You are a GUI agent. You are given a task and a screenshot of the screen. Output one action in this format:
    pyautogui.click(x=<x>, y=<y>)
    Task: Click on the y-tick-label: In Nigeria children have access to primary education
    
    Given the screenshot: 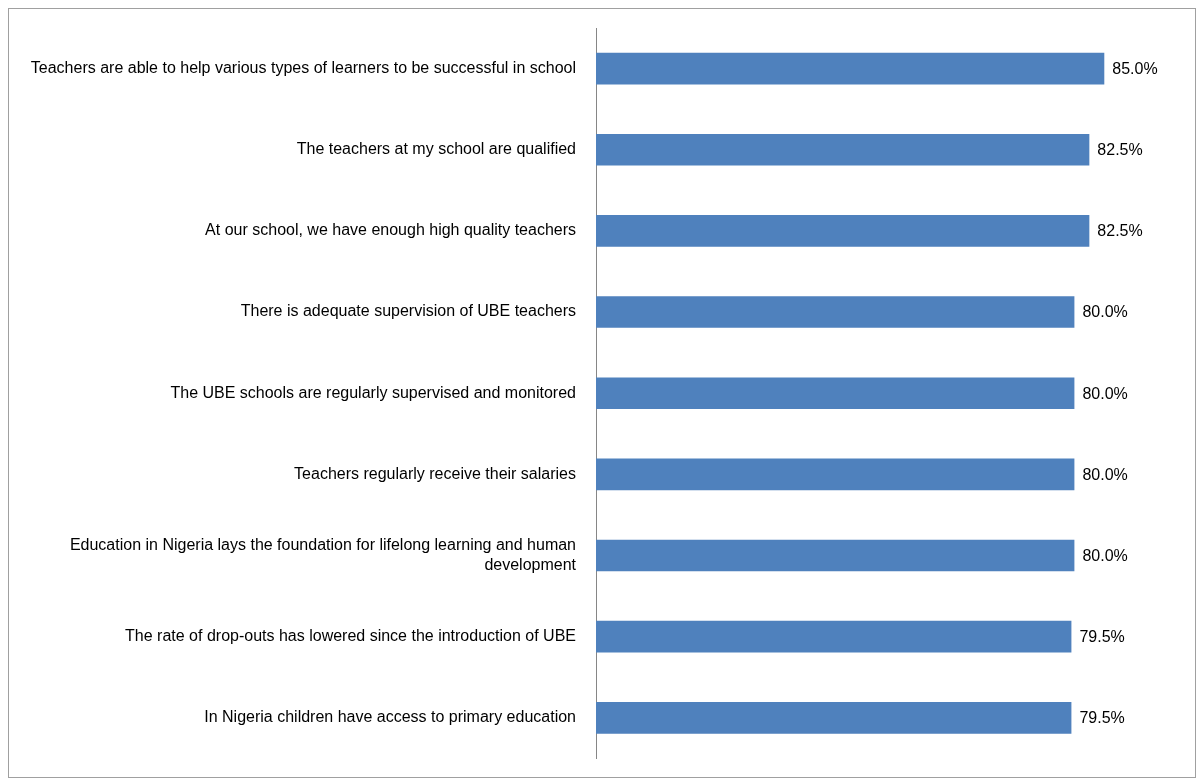 What is the action you would take?
    pyautogui.click(x=390, y=717)
    